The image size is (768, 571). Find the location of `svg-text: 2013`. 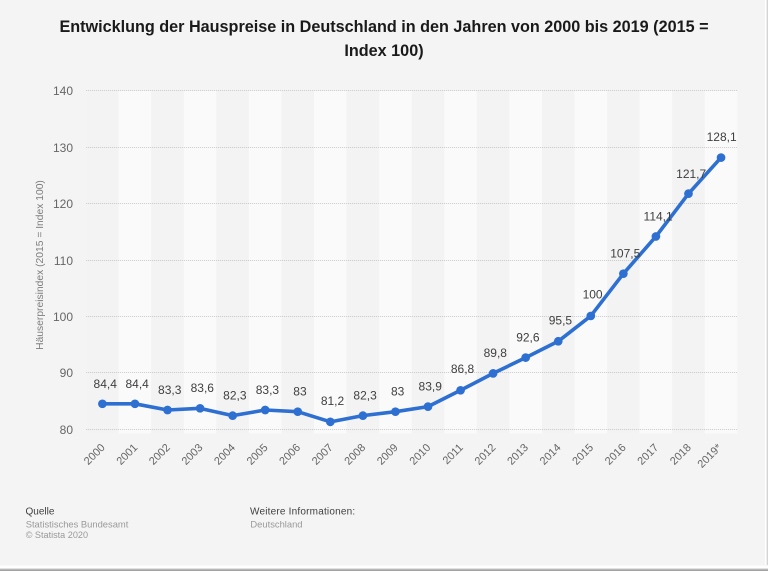

svg-text: 2013 is located at coordinates (518, 455).